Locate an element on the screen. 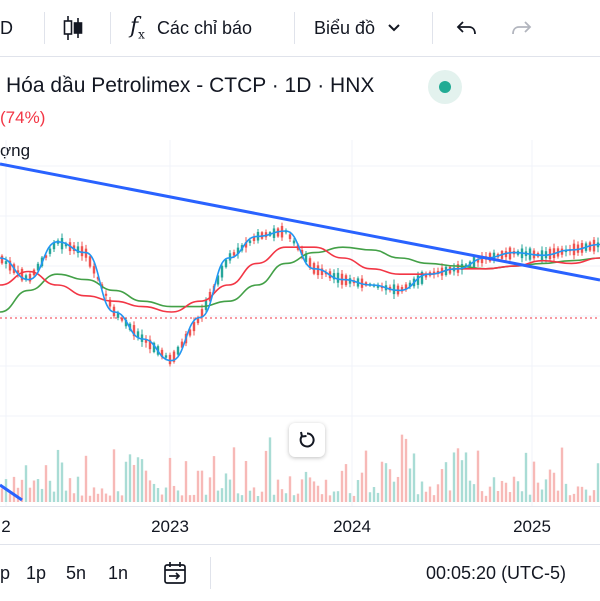 This screenshot has height=601, width=600. symbol-title: Hóa dầu Petrolimex - CTCP · 1D · HNX is located at coordinates (190, 85).